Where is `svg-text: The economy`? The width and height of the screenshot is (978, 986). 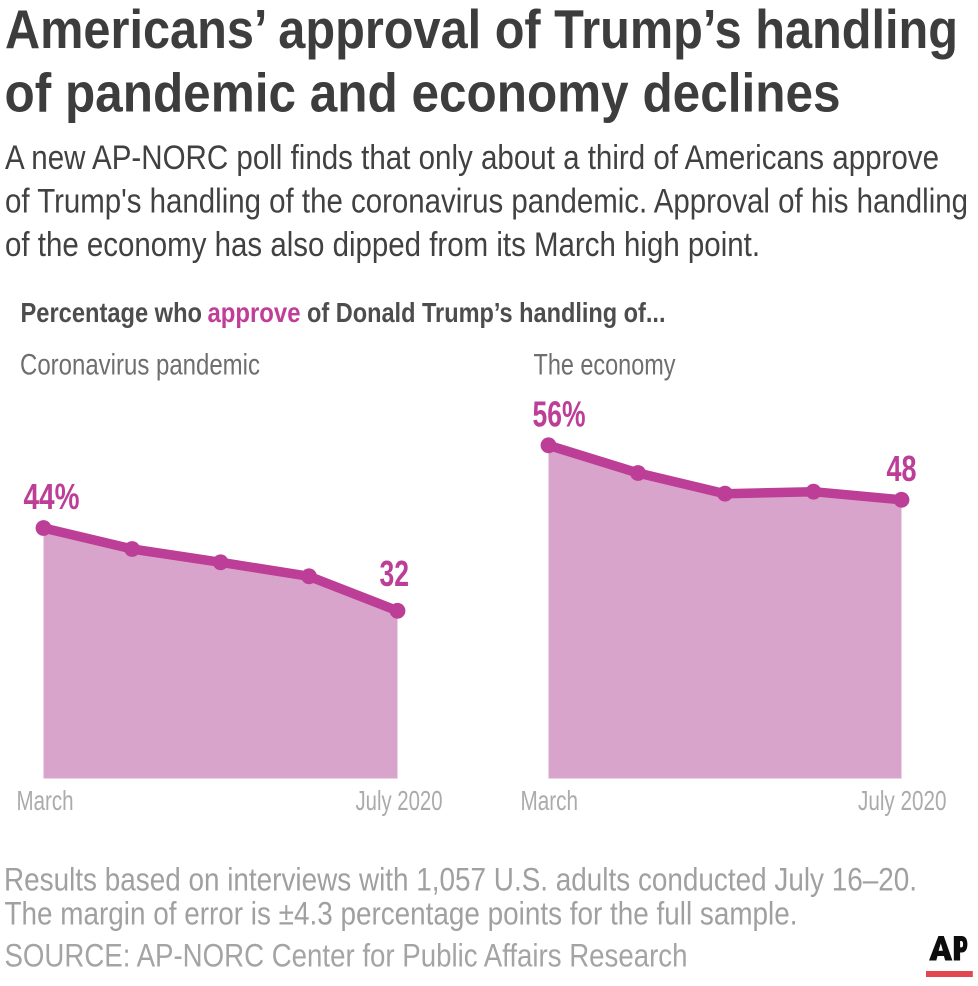
svg-text: The economy is located at coordinates (605, 365).